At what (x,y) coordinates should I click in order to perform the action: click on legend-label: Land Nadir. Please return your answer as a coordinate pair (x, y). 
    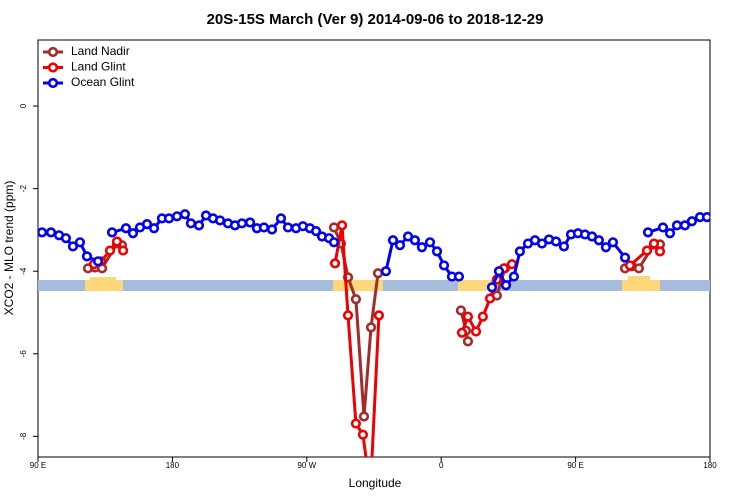
    Looking at the image, I should click on (100, 51).